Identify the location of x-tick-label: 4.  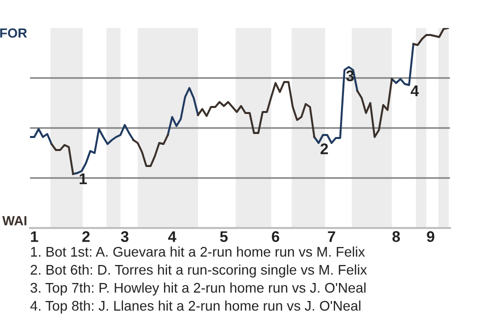
(172, 236).